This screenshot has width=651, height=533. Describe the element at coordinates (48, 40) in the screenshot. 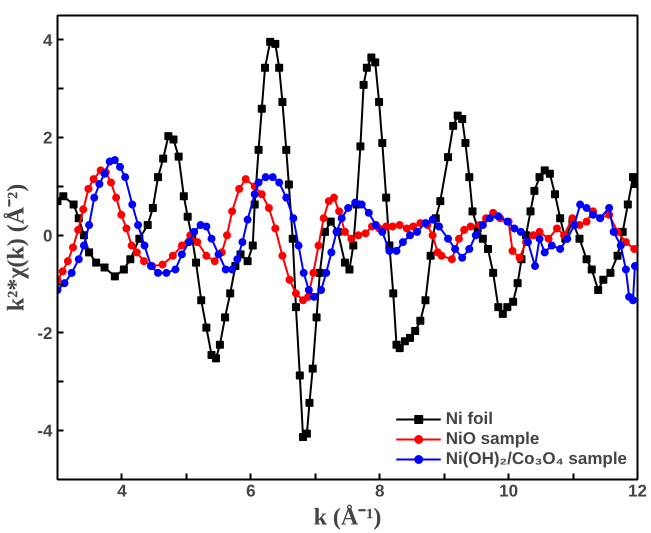

I see `y-tick-label: 4` at that location.